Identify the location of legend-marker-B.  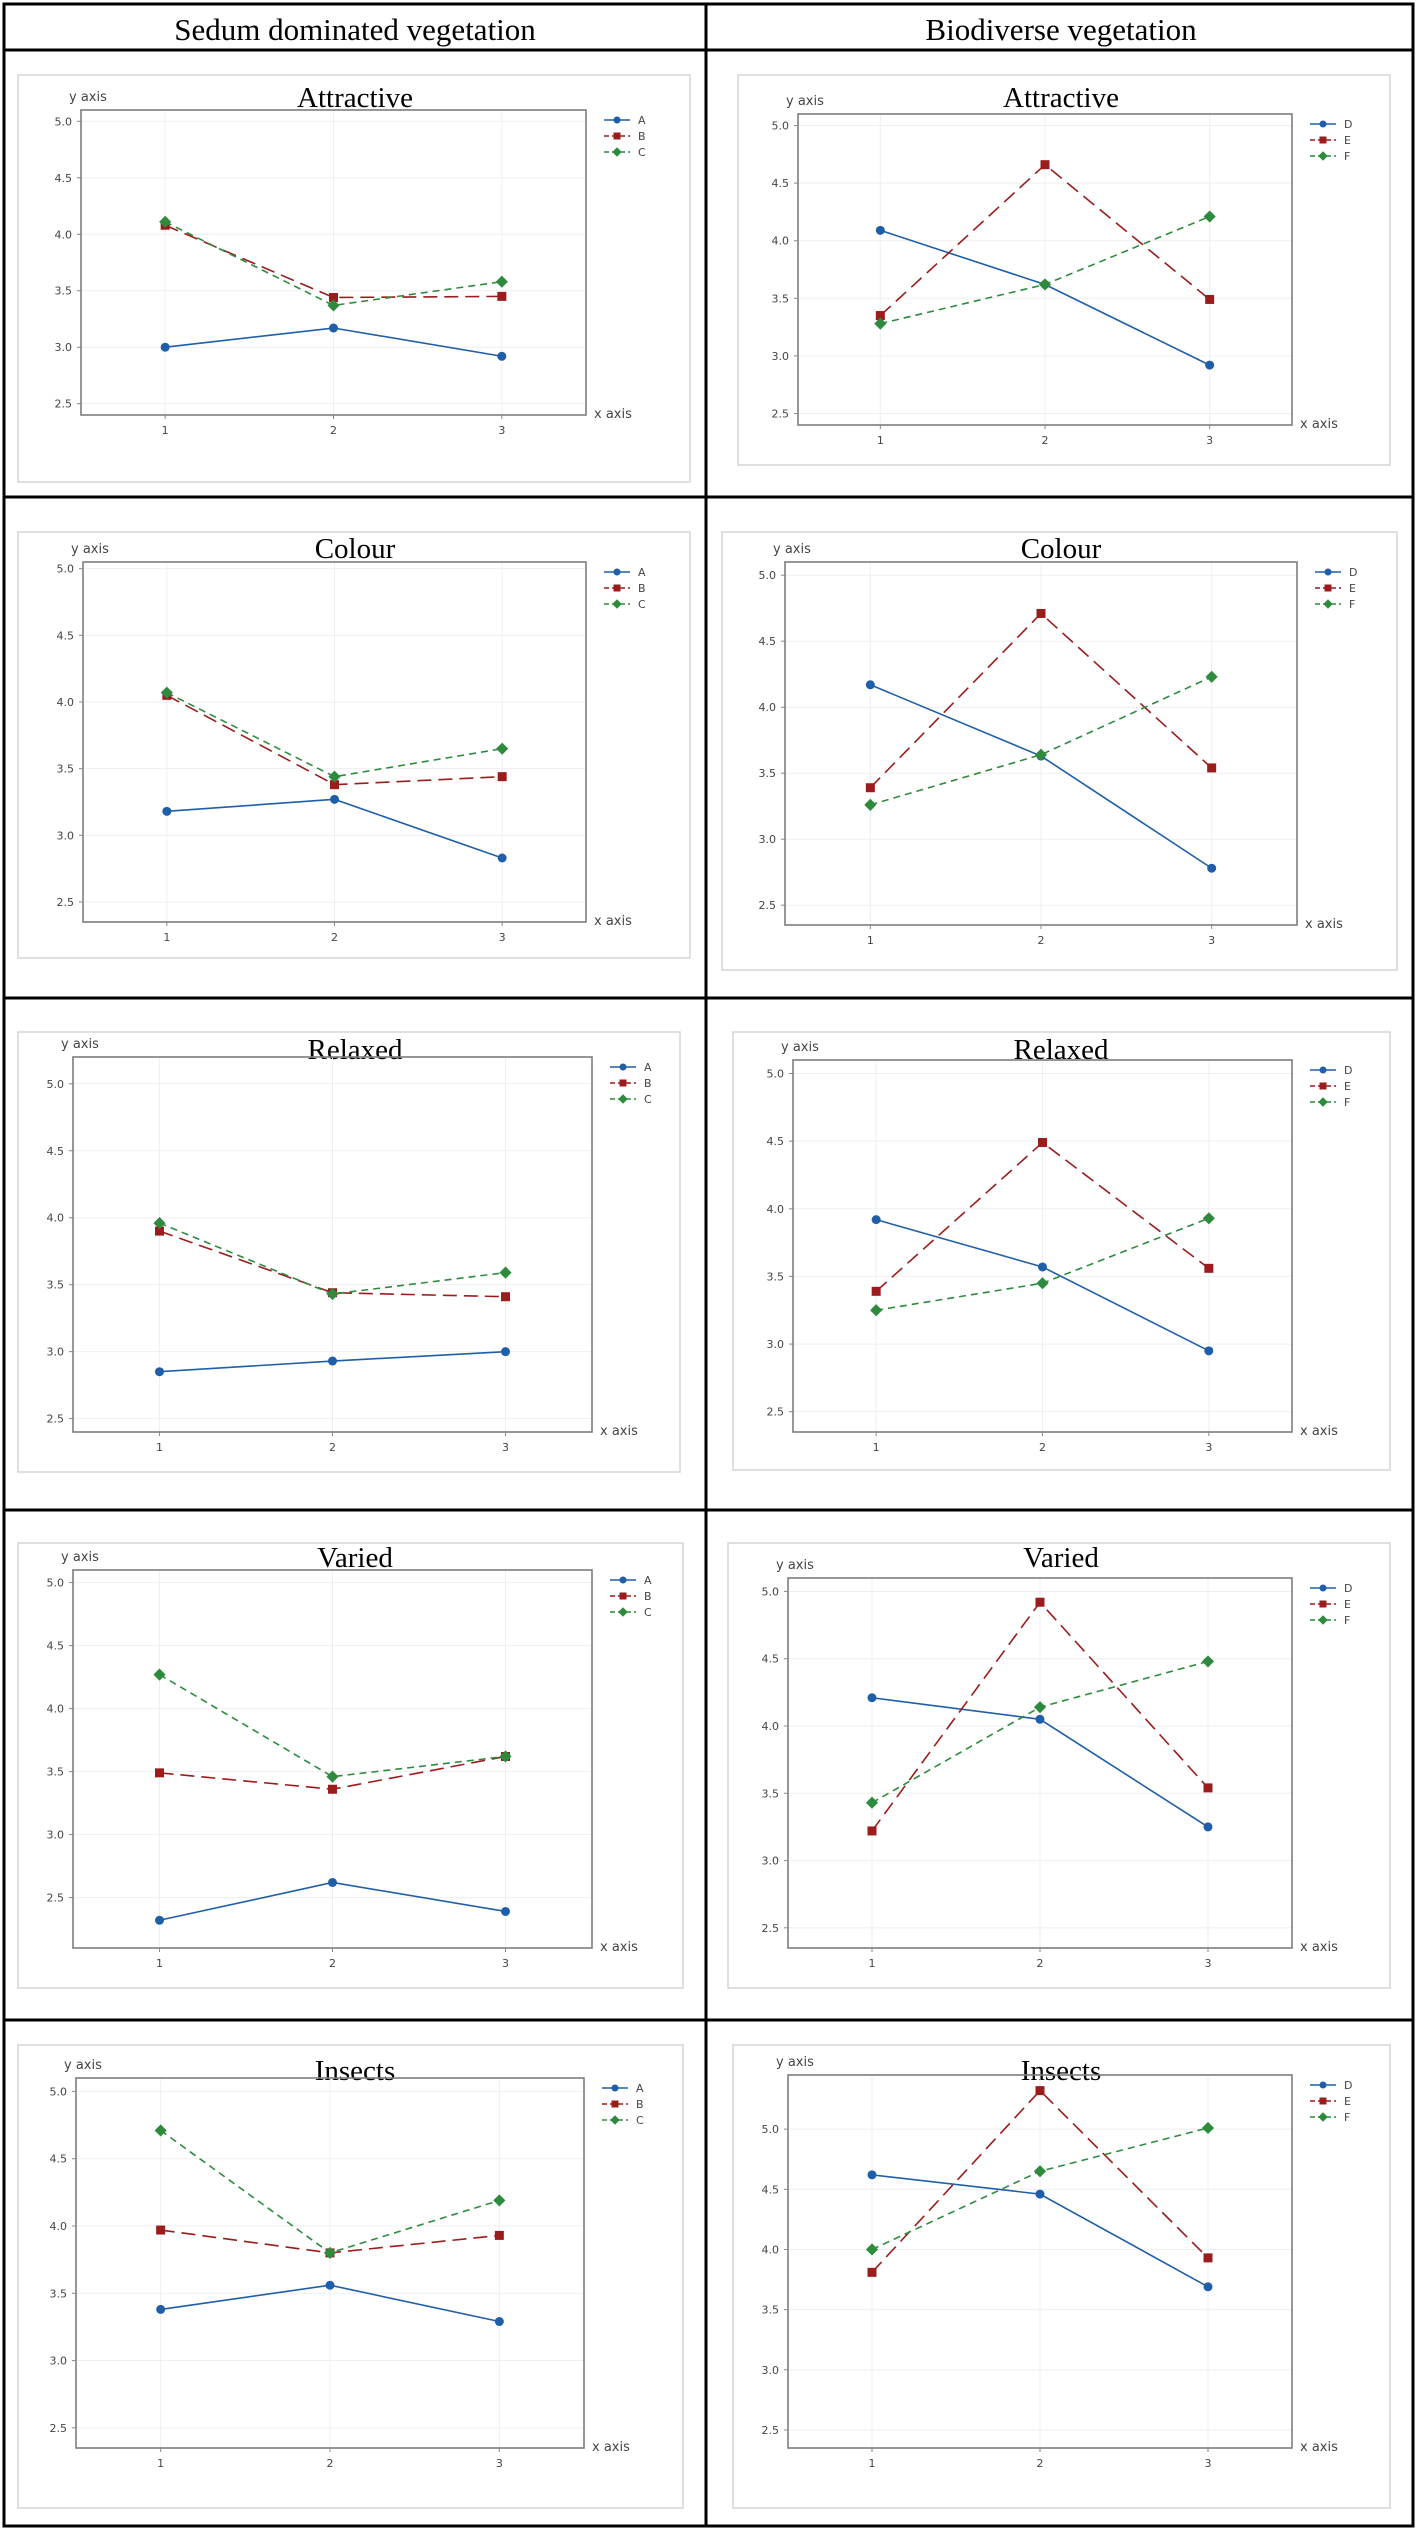
(623, 1596).